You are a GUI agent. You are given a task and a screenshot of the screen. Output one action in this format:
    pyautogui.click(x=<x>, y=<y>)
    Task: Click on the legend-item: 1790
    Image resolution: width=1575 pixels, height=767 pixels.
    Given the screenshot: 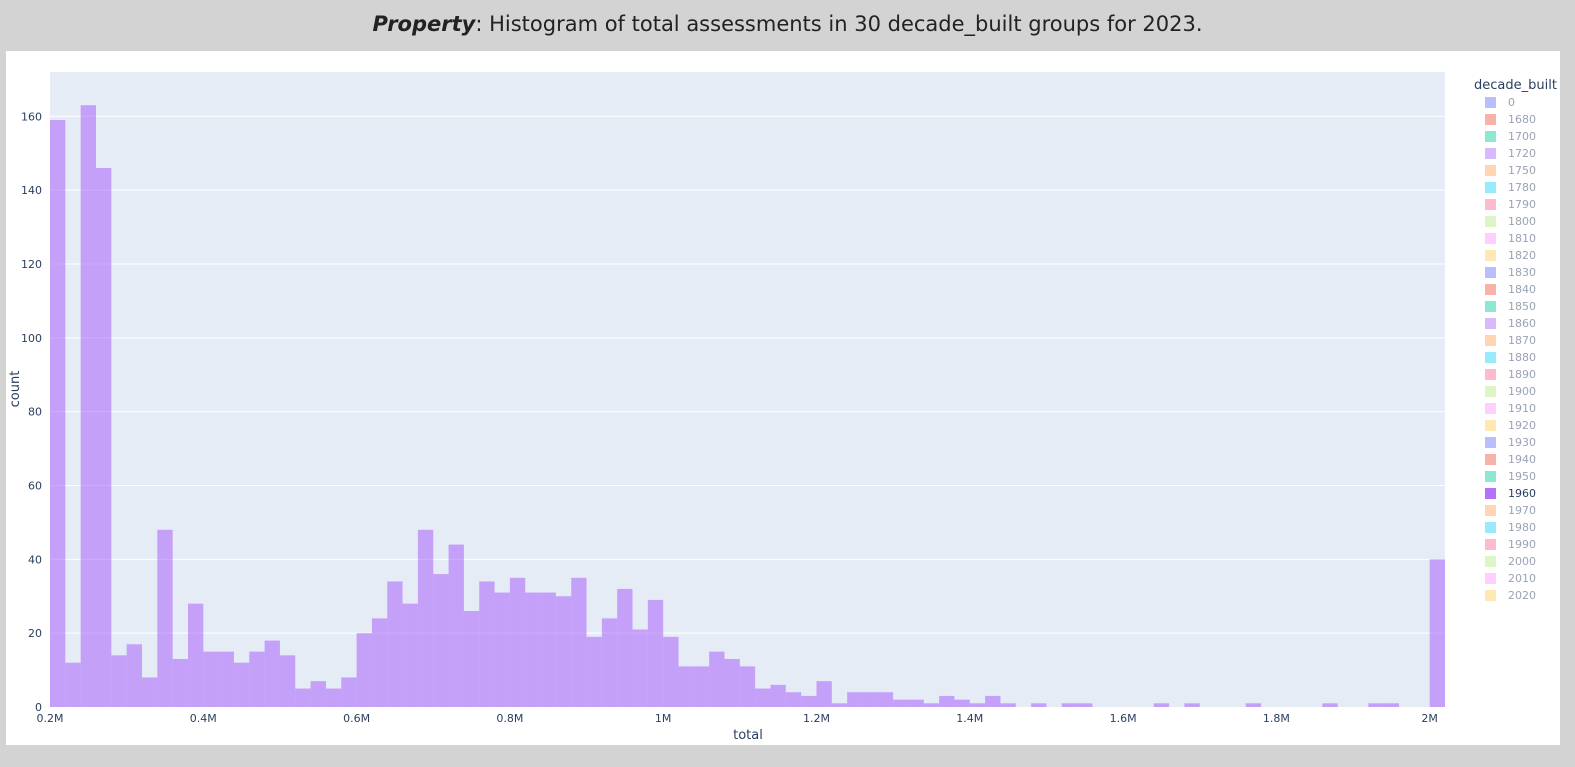 What is the action you would take?
    pyautogui.click(x=1510, y=204)
    